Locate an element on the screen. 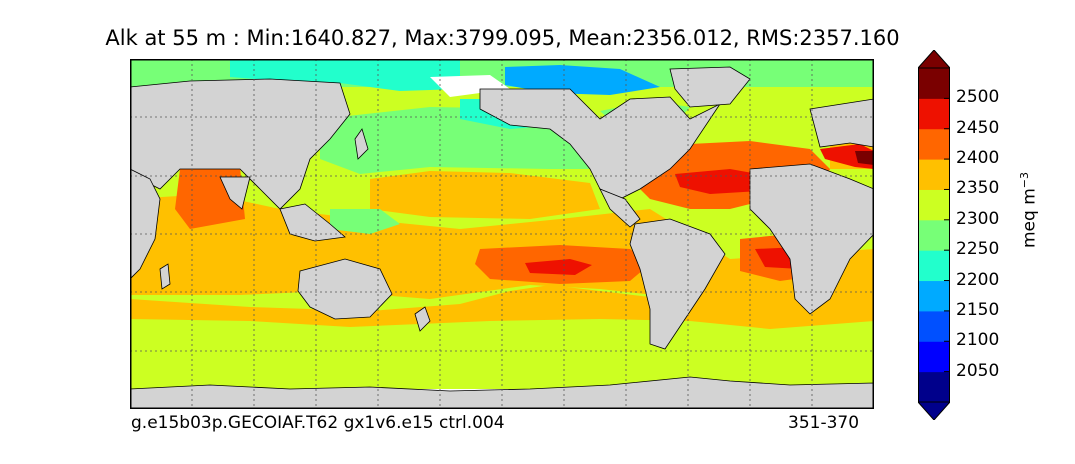  colorbar-extend-max is located at coordinates (934, 59).